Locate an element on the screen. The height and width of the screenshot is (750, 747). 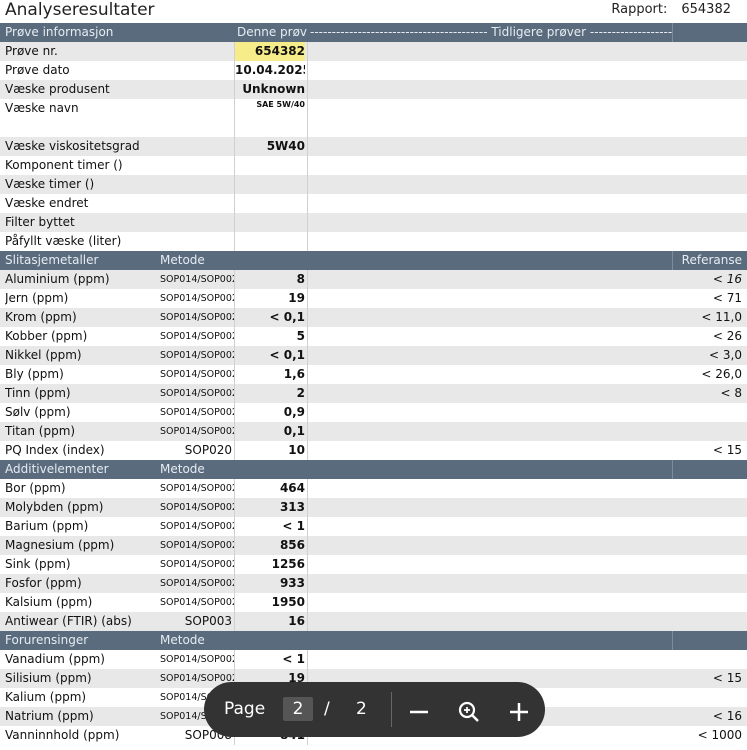
info-label: Komponent timer () is located at coordinates (80, 165).